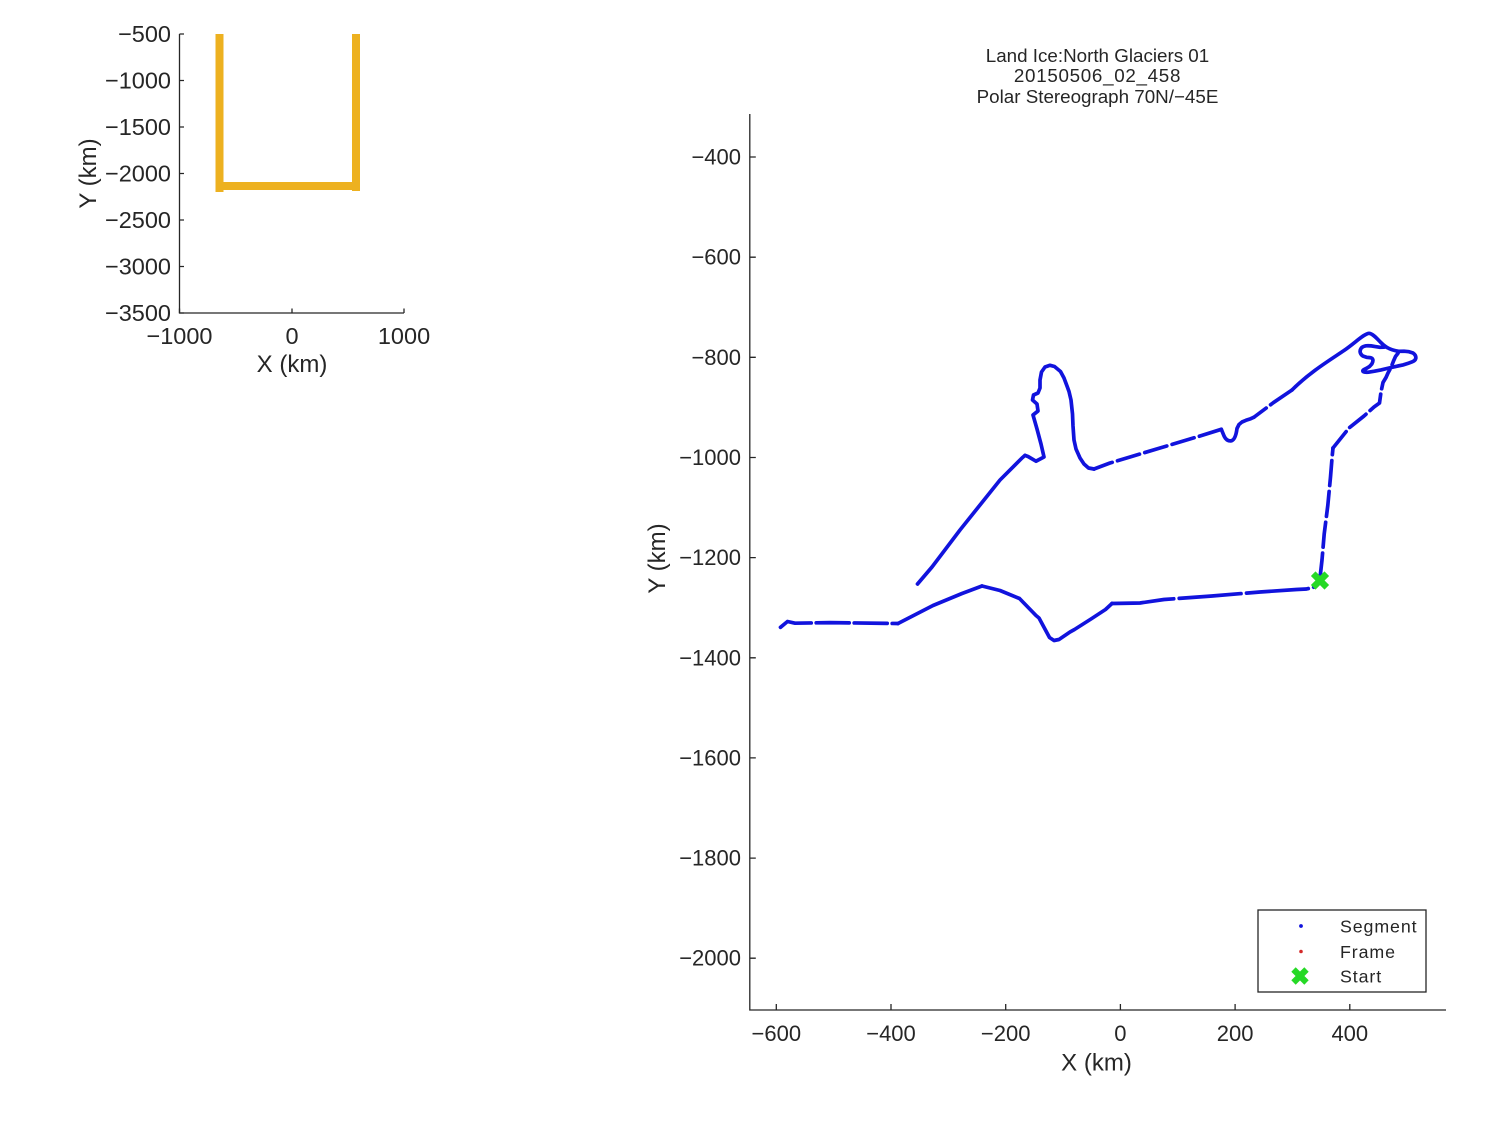 Image resolution: width=1500 pixels, height=1125 pixels. Describe the element at coordinates (1097, 76) in the screenshot. I see `svg-text: 20150506_02_458` at that location.